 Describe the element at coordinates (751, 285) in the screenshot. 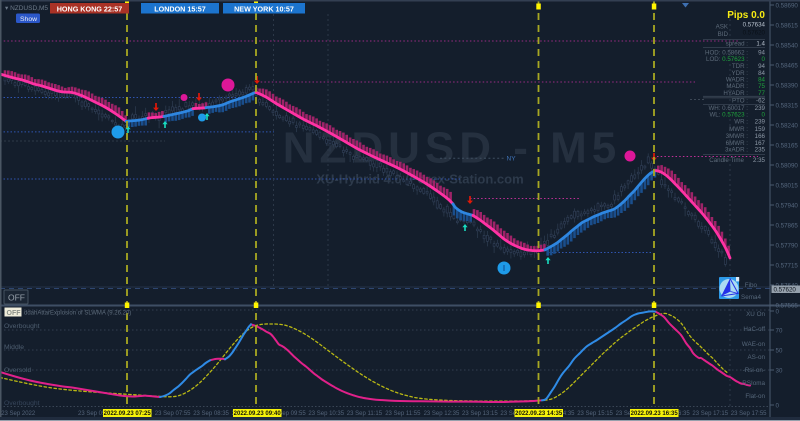

I see `svg-text: Fibo` at that location.